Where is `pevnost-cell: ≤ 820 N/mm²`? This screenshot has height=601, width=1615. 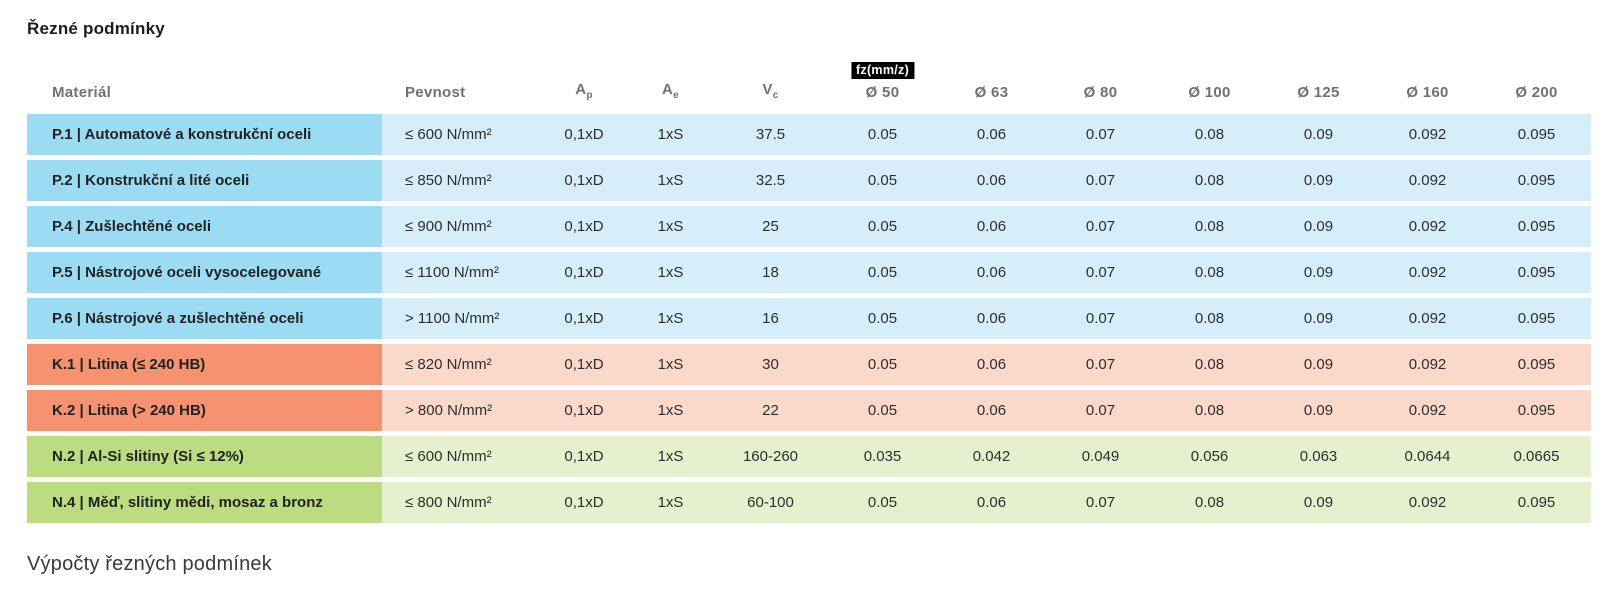
pevnost-cell: ≤ 820 N/mm² is located at coordinates (461, 364).